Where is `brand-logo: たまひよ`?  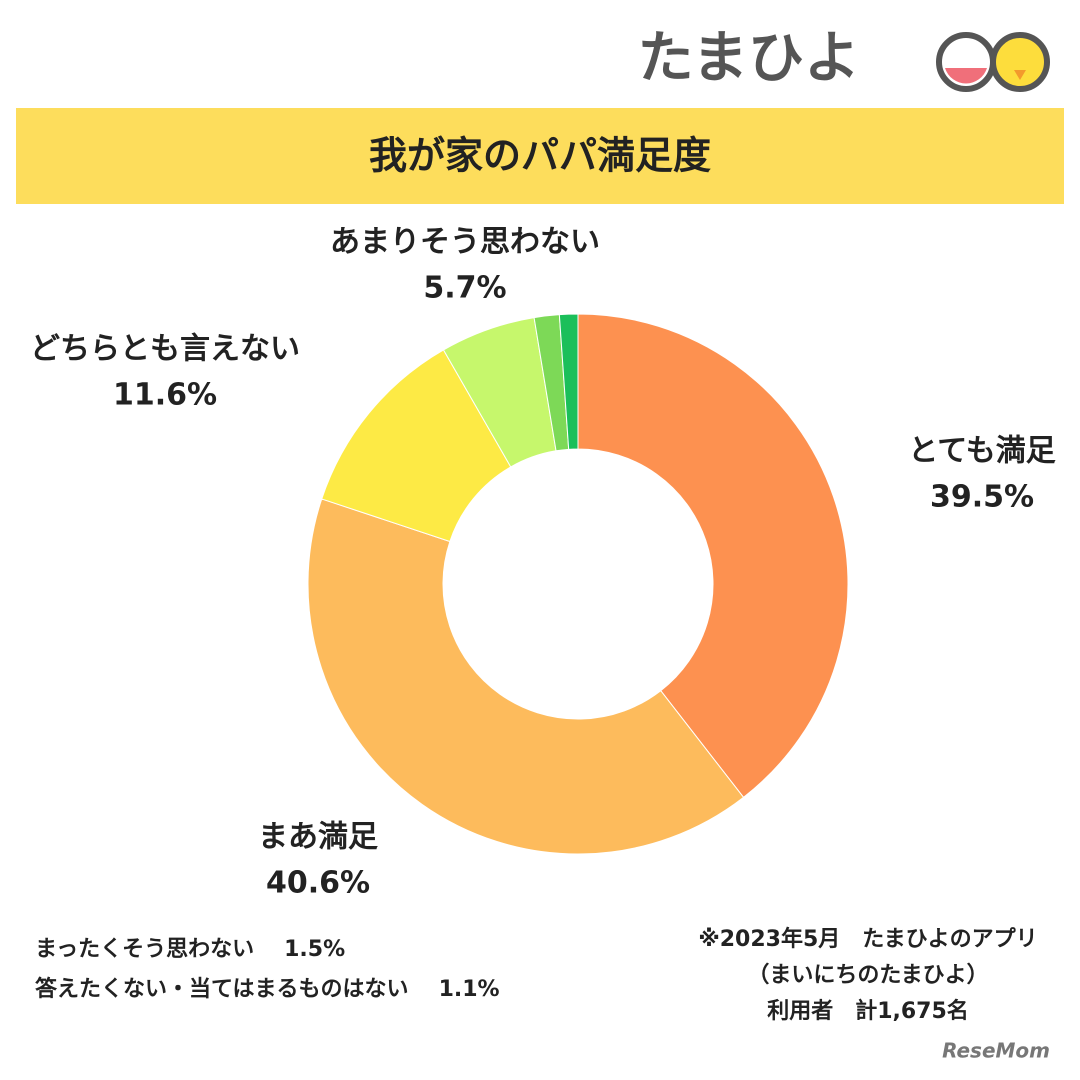
brand-logo: たまひよ is located at coordinates (749, 58).